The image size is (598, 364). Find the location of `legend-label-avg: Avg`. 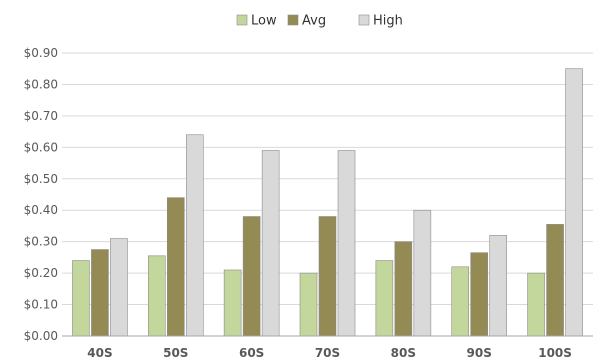

legend-label-avg: Avg is located at coordinates (314, 21).